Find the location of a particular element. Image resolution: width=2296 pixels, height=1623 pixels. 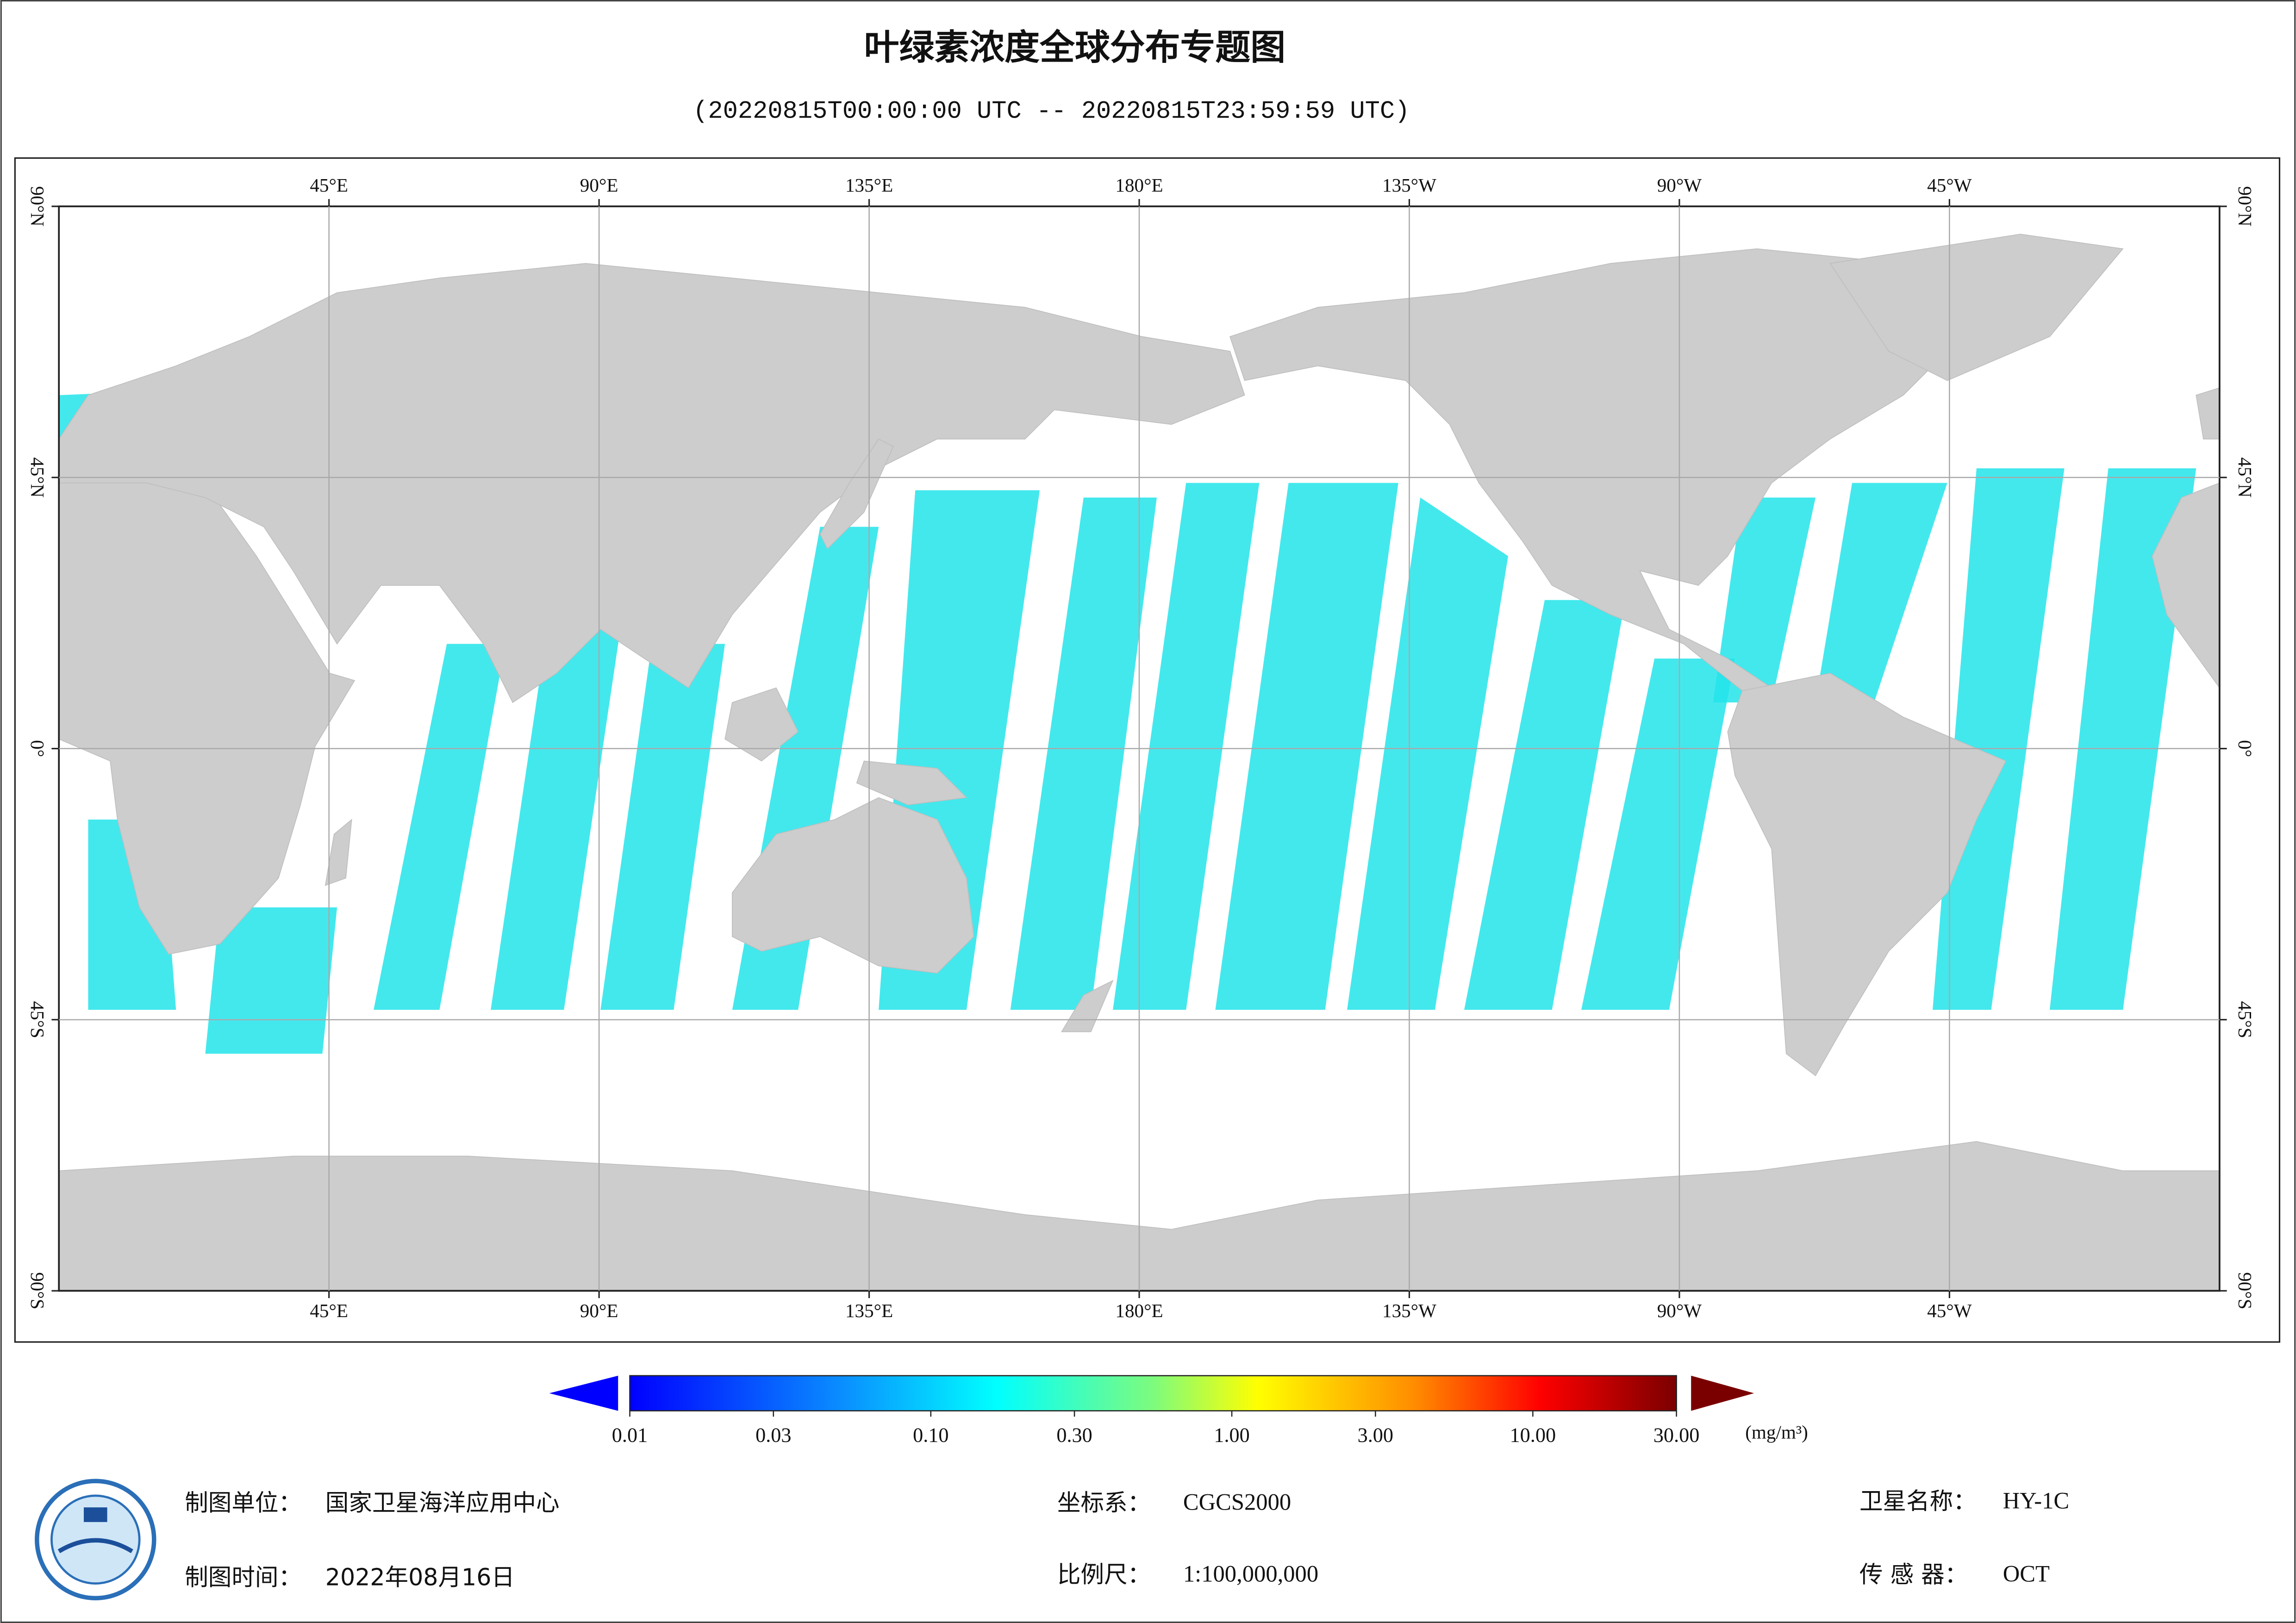

colorbar-tick-label: 10.00 is located at coordinates (1533, 1435).